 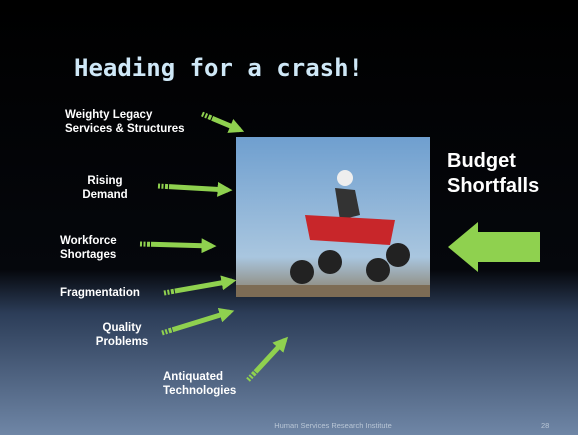 What do you see at coordinates (494, 247) in the screenshot?
I see `big-arrow` at bounding box center [494, 247].